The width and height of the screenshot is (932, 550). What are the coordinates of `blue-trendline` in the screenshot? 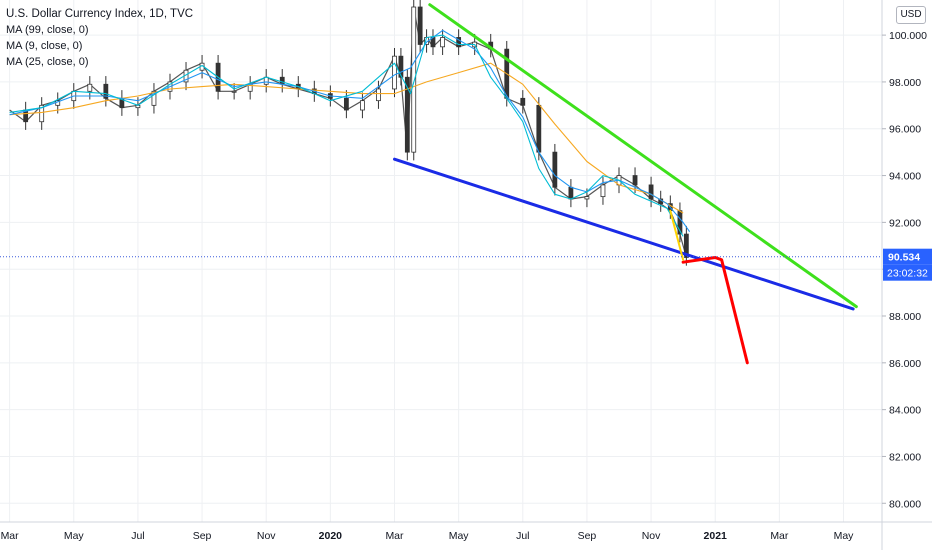 It's located at (623, 234).